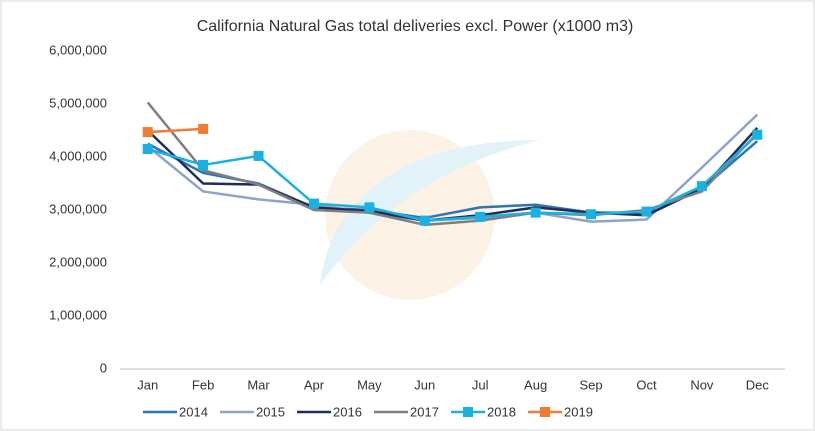 This screenshot has height=431, width=815. What do you see at coordinates (78, 314) in the screenshot?
I see `y-tick-label: 1,000,000` at bounding box center [78, 314].